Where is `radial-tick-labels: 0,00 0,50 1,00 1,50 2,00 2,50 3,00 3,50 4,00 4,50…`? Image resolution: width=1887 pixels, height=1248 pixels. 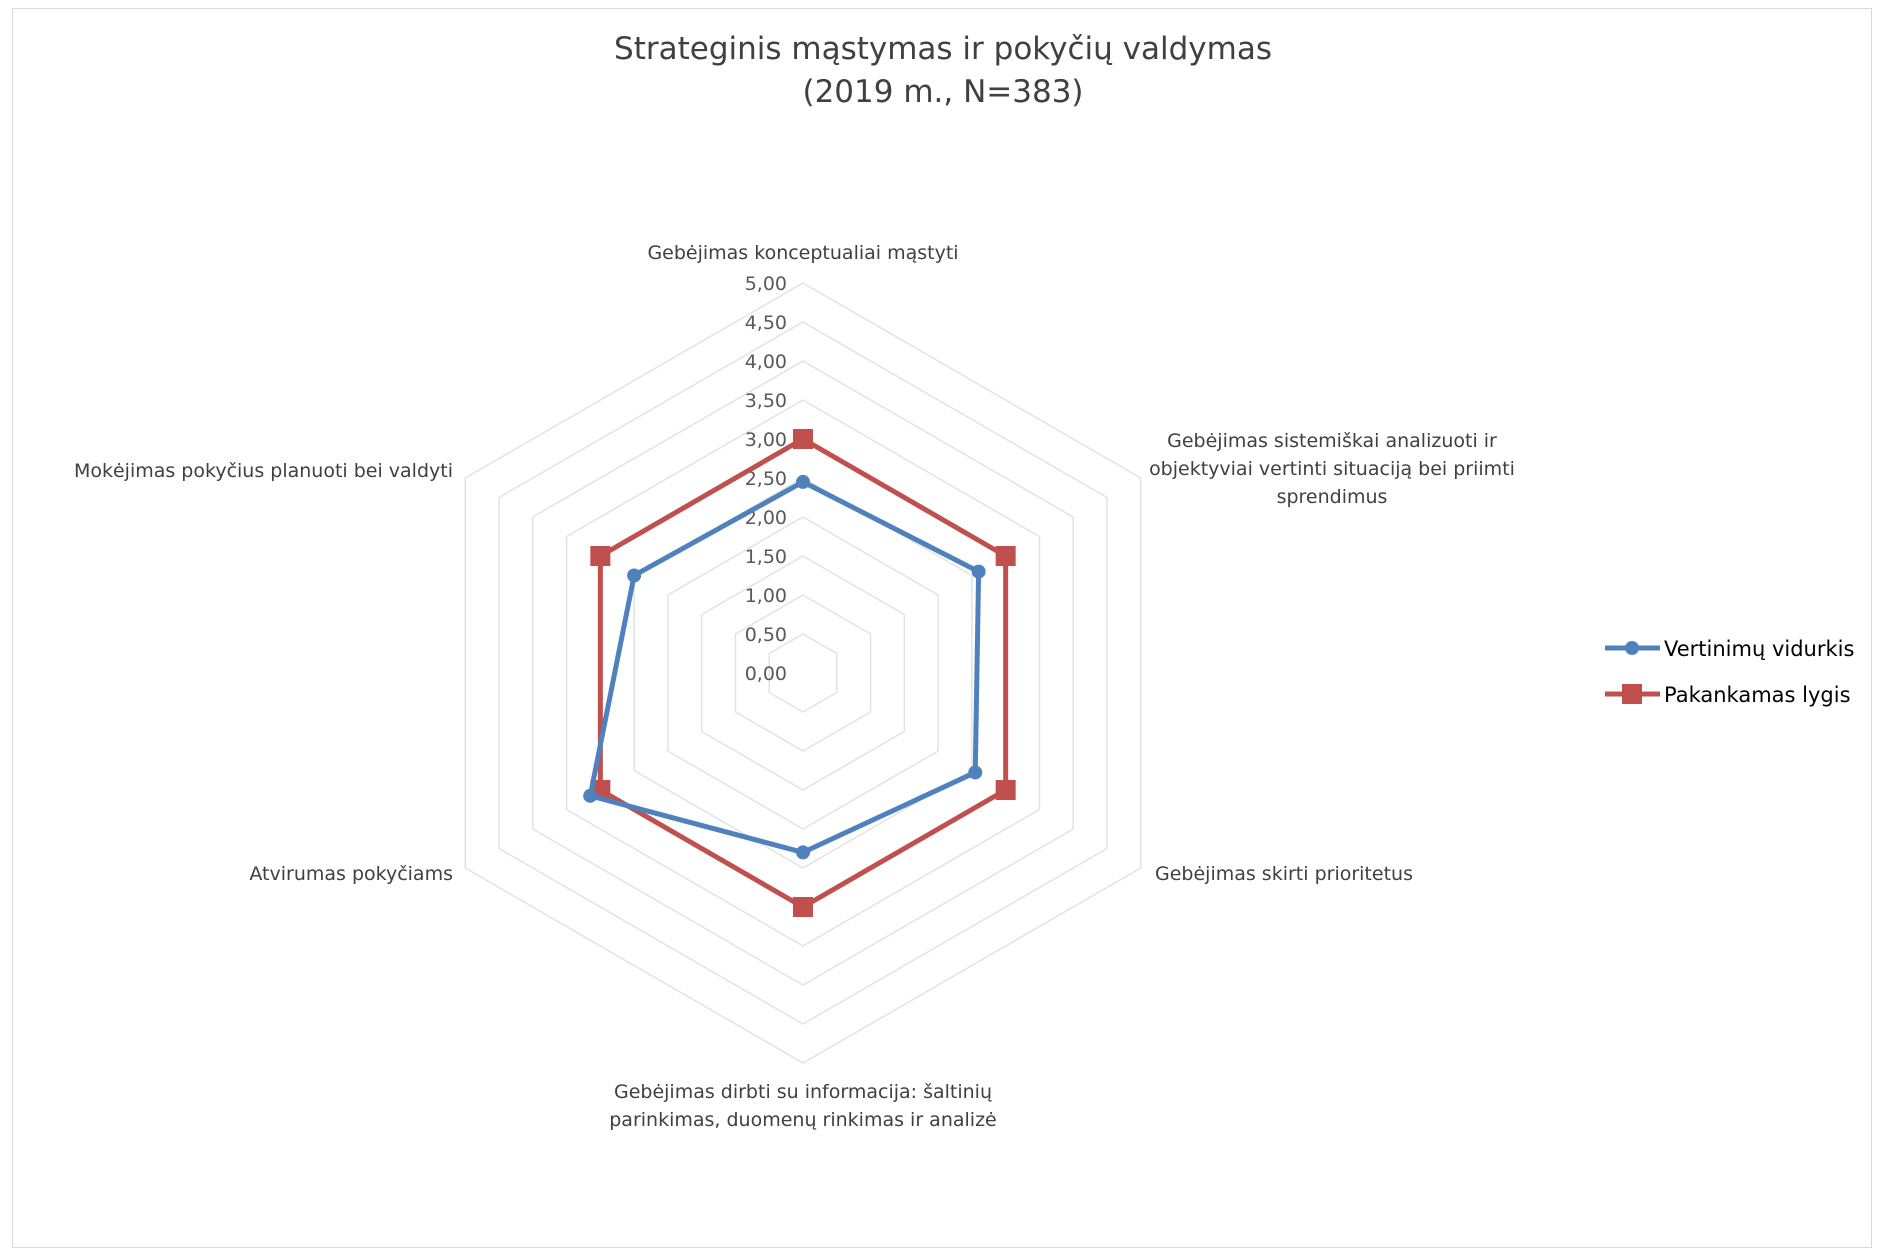
radial-tick-labels: 0,00 0,50 1,00 1,50 2,00 2,50 3,00 3,50 4,00 4,50… is located at coordinates (766, 479).